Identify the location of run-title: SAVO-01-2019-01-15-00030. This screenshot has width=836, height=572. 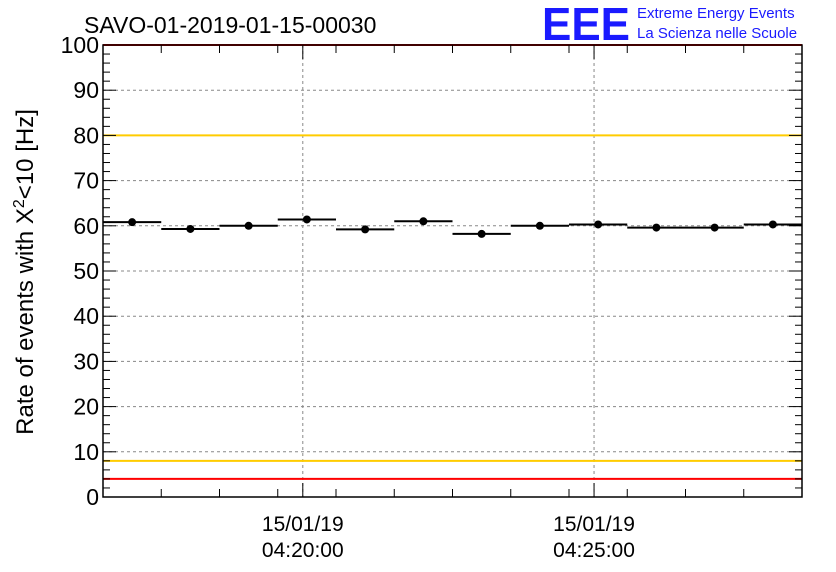
(230, 25).